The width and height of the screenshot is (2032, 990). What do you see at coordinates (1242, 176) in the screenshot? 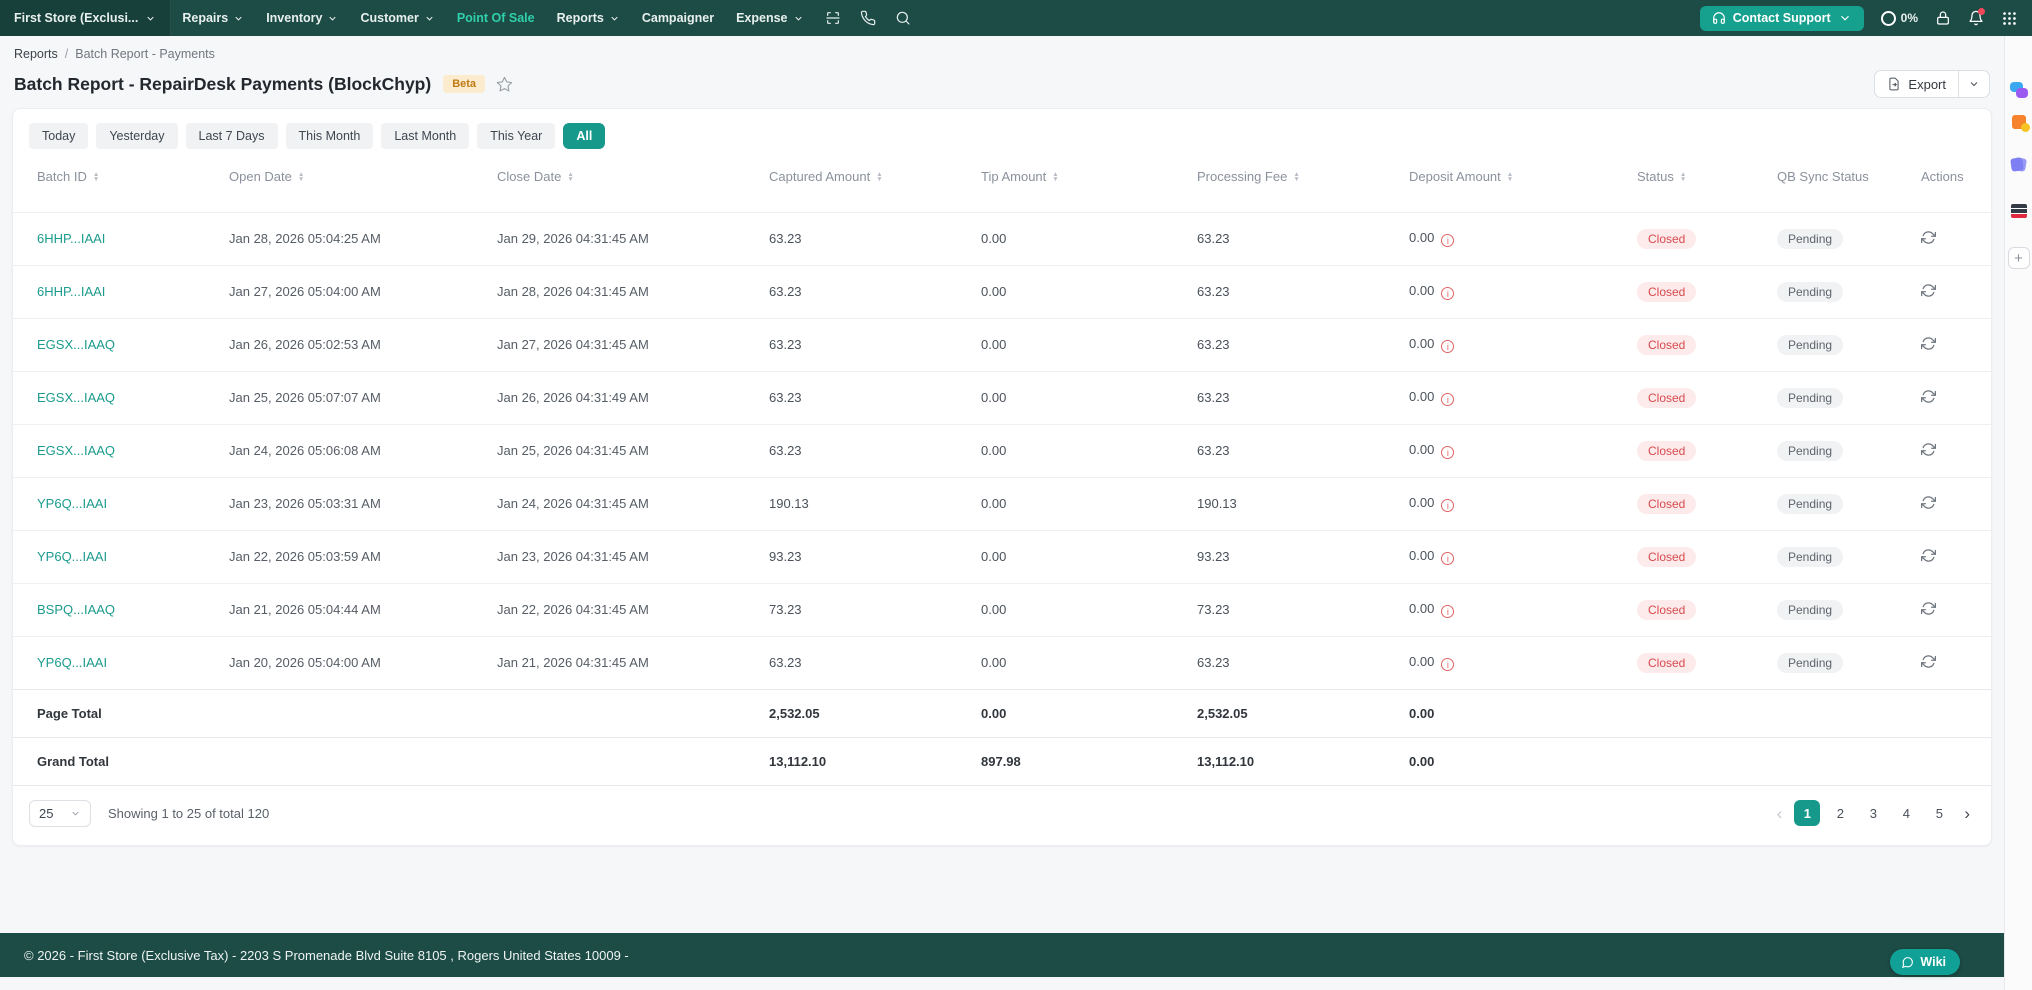
I see `column-label: Processing Fee` at bounding box center [1242, 176].